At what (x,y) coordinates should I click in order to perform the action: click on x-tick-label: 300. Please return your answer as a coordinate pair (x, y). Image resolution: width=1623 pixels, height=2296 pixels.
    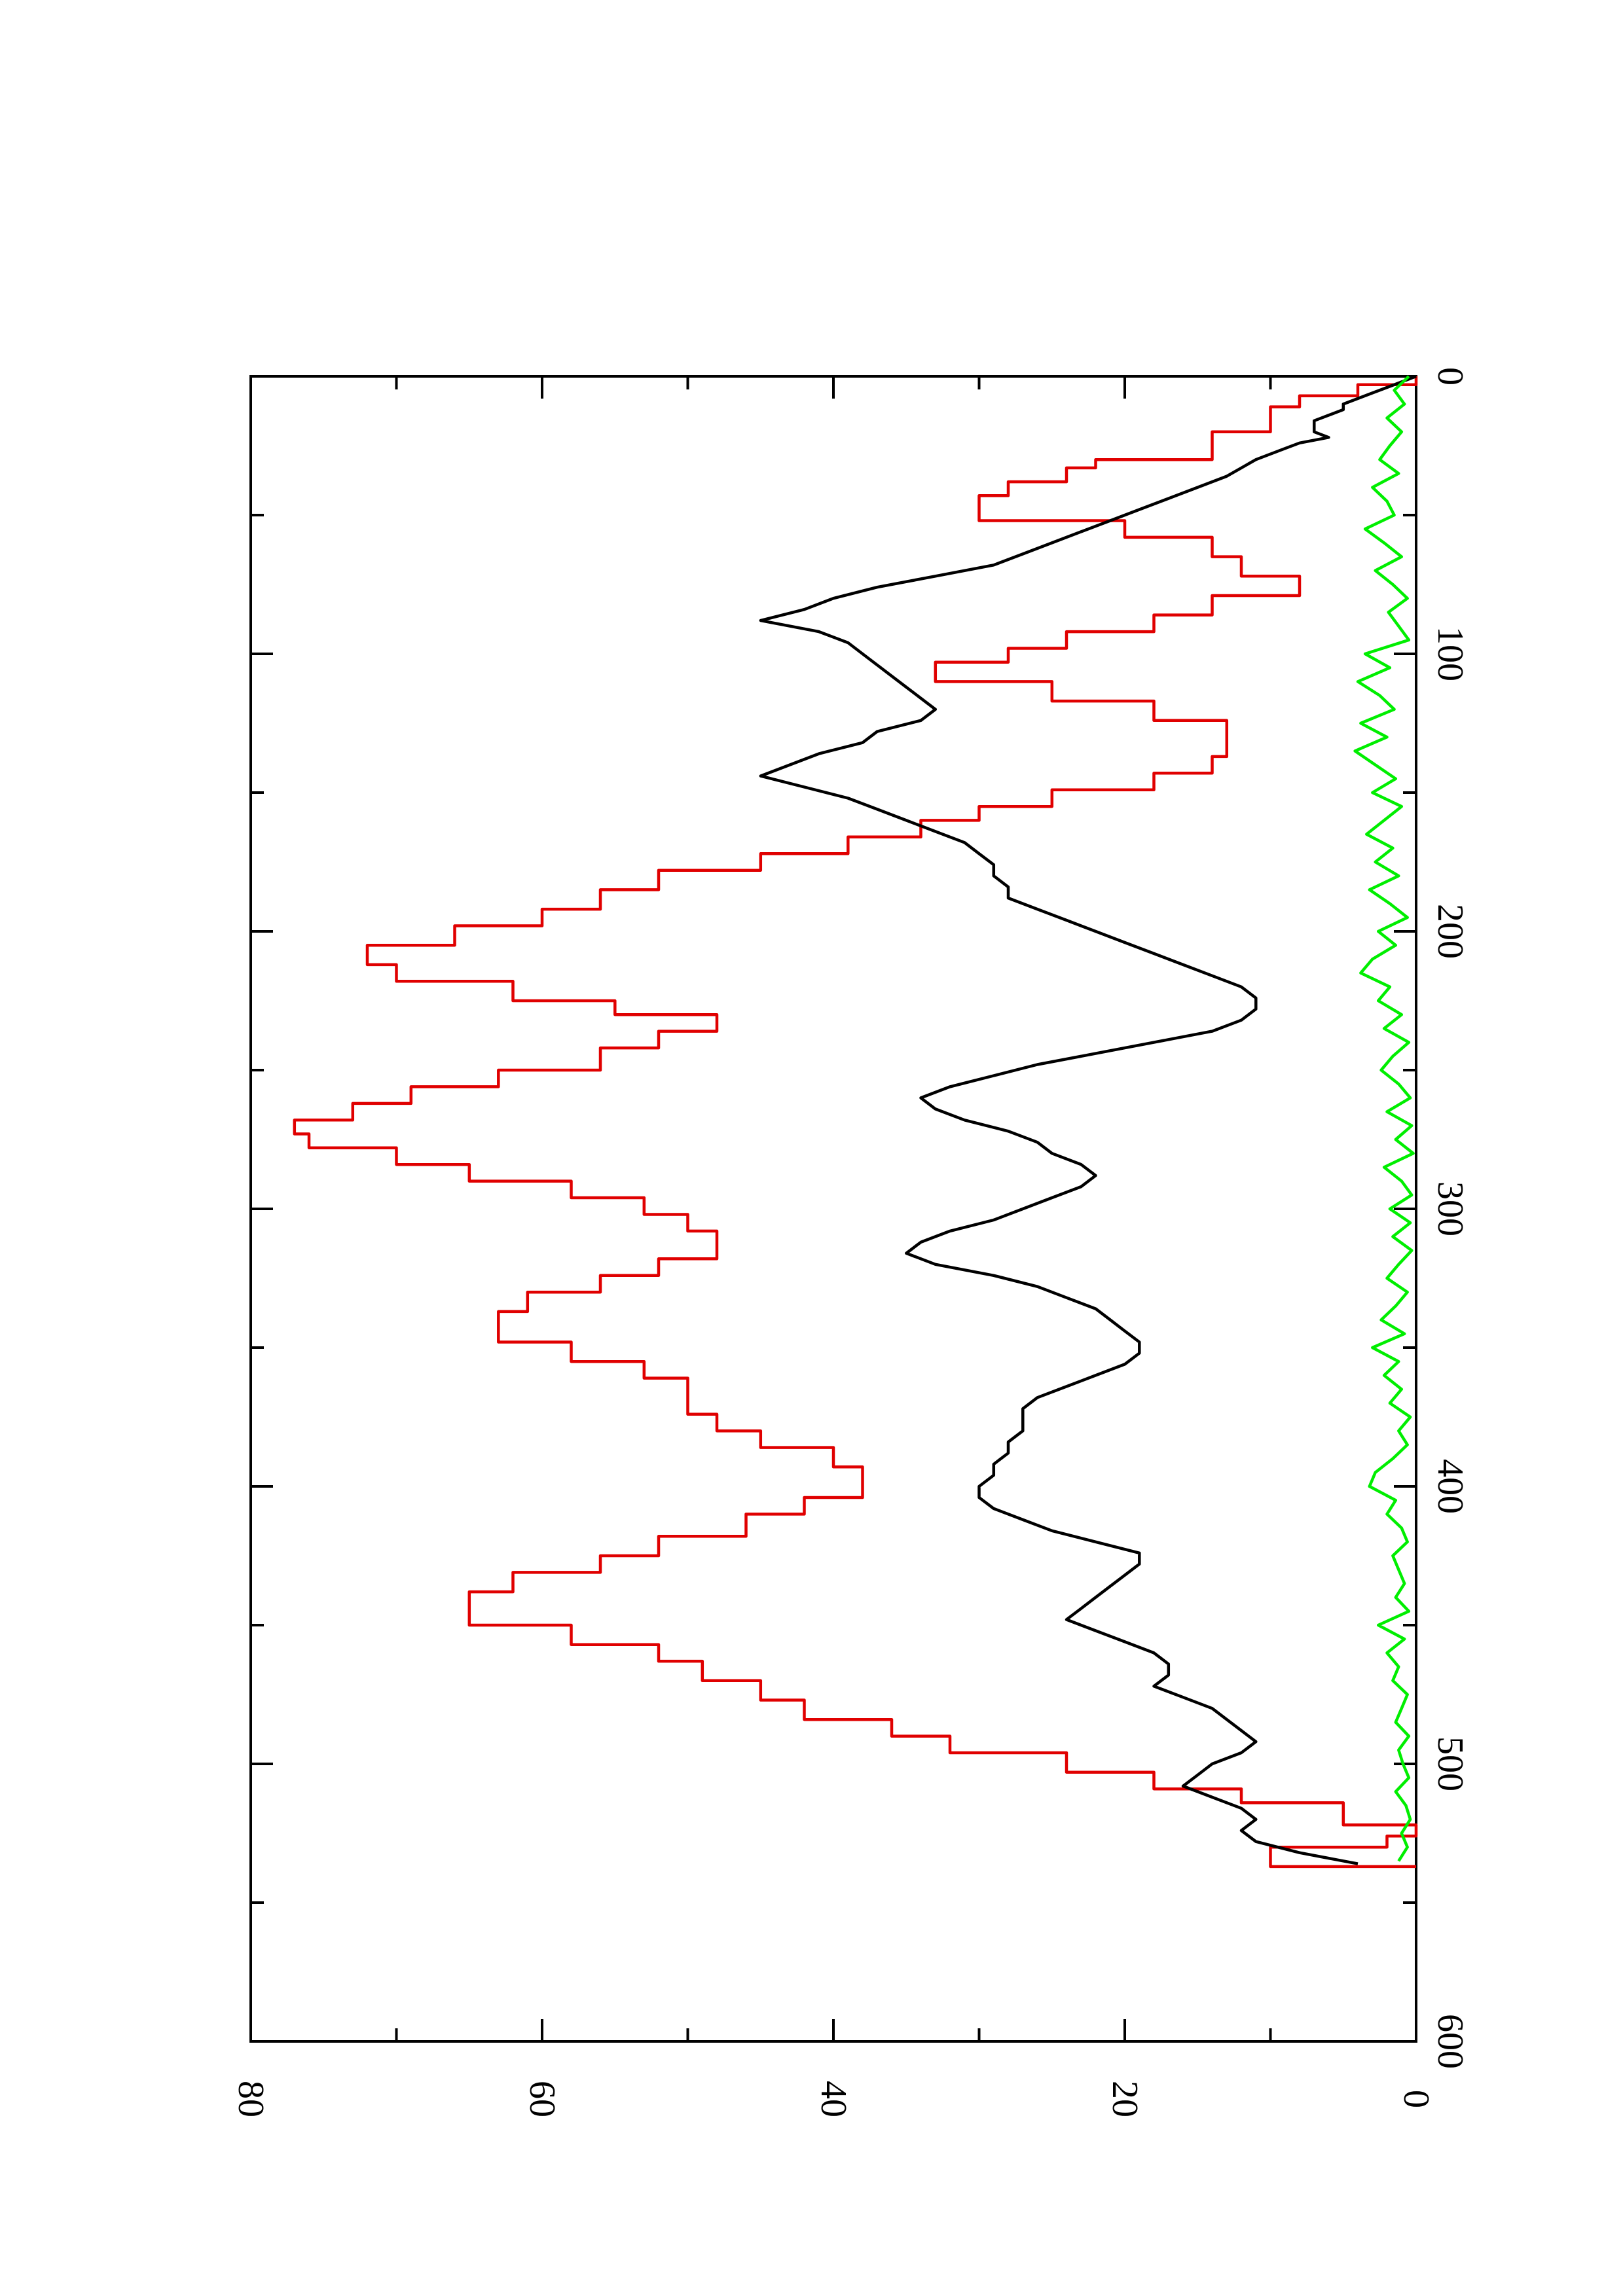
    Looking at the image, I should click on (1450, 1208).